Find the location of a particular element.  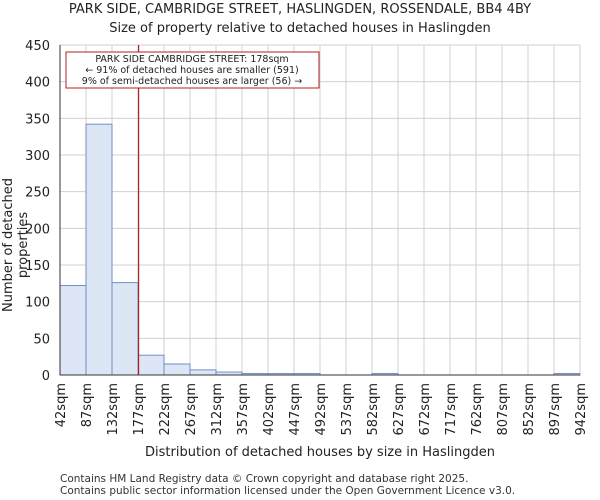

x-tick-label: 267sqm is located at coordinates (191, 409).